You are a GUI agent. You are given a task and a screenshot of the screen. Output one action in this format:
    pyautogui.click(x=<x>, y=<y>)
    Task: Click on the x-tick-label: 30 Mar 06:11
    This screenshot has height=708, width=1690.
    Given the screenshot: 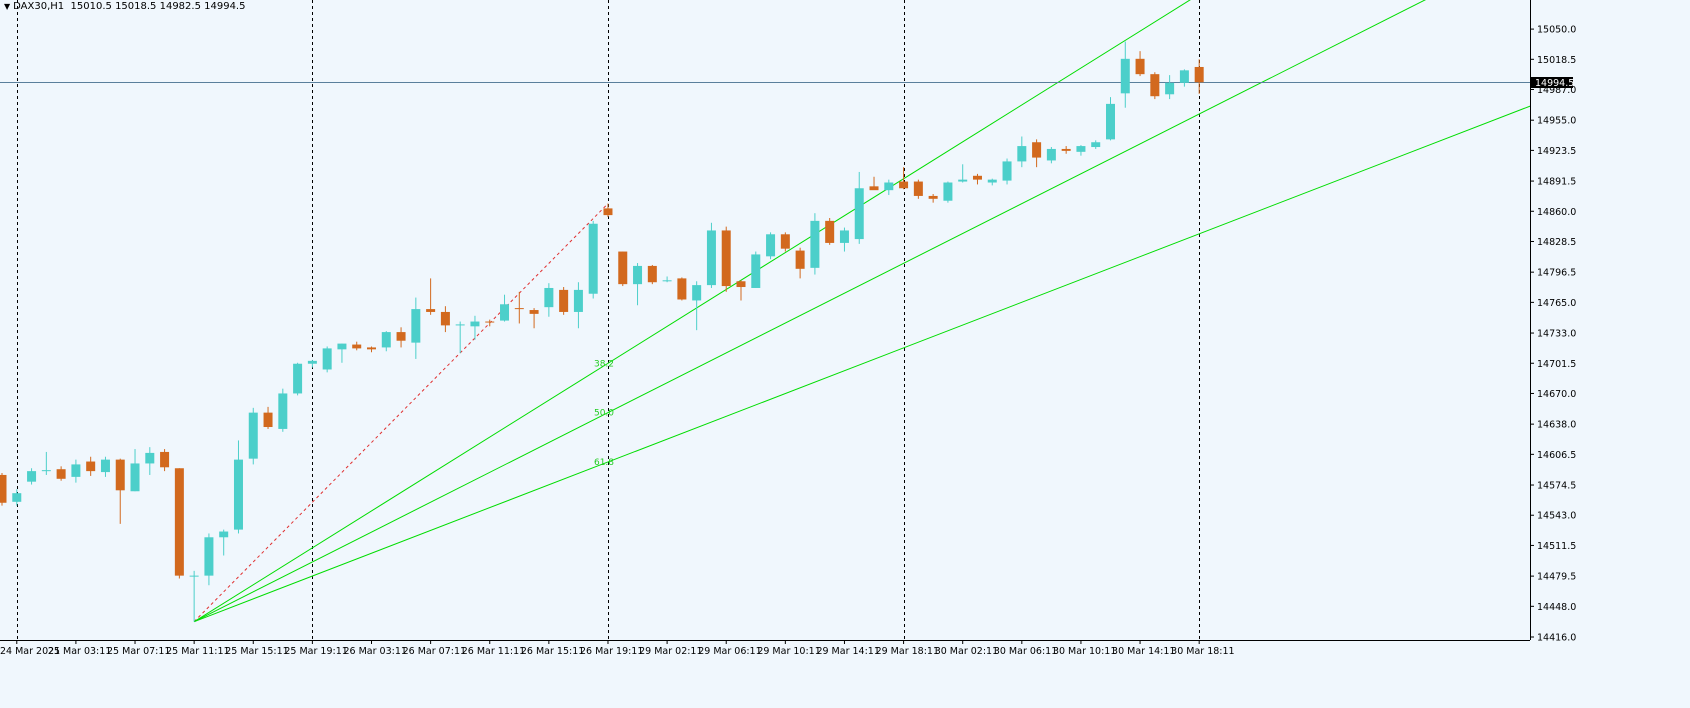 What is the action you would take?
    pyautogui.click(x=1025, y=651)
    